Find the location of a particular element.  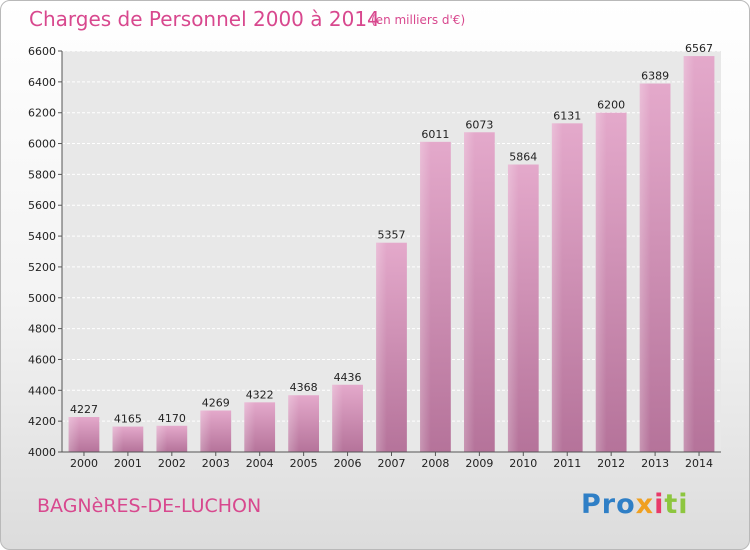

bar-value-label: 5357 is located at coordinates (392, 235).